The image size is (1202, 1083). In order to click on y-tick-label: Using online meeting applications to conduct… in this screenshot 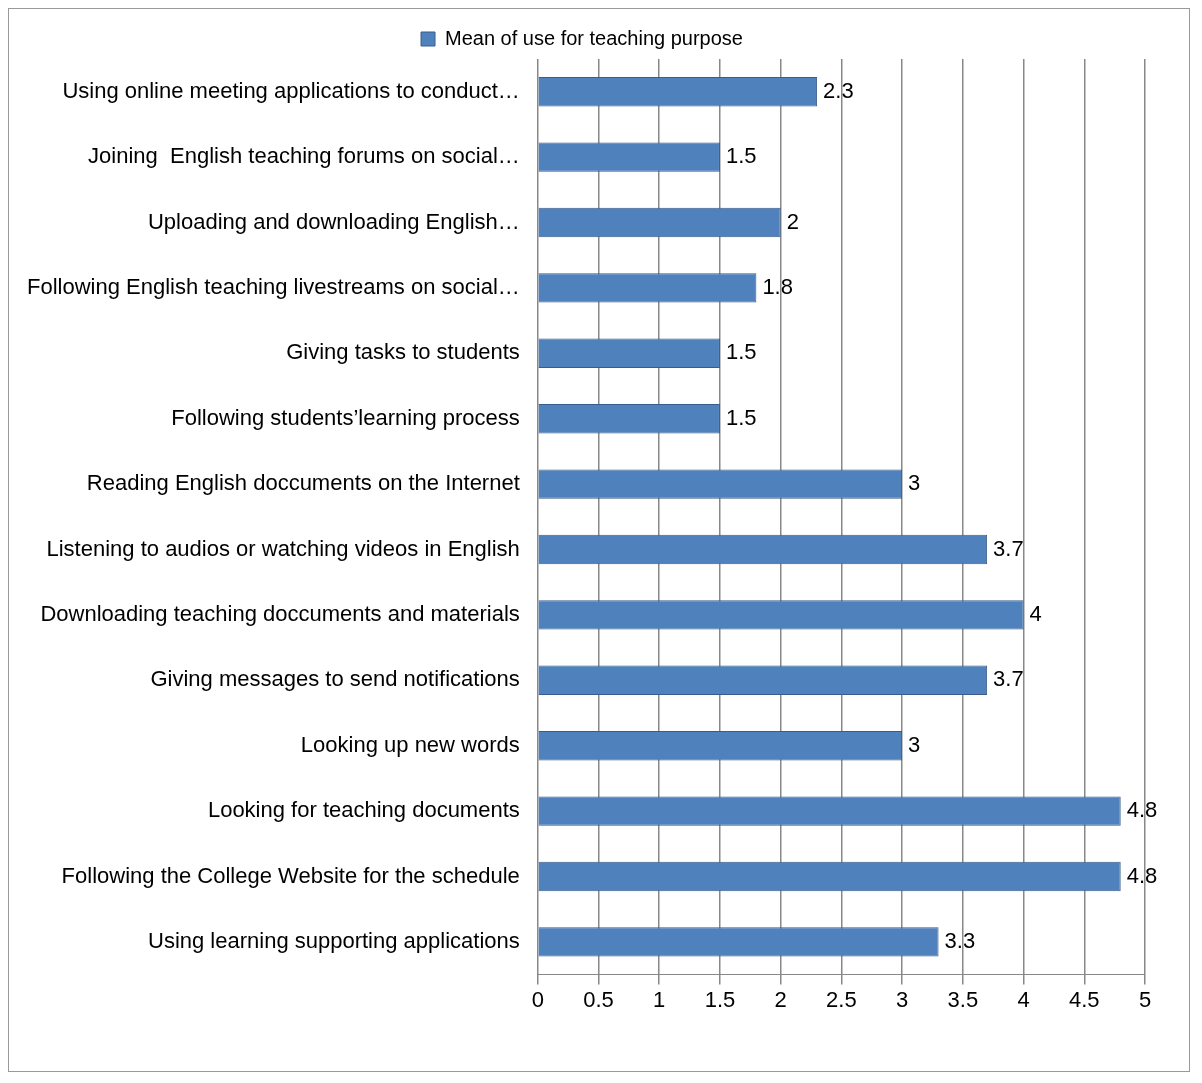, I will do `click(291, 90)`.